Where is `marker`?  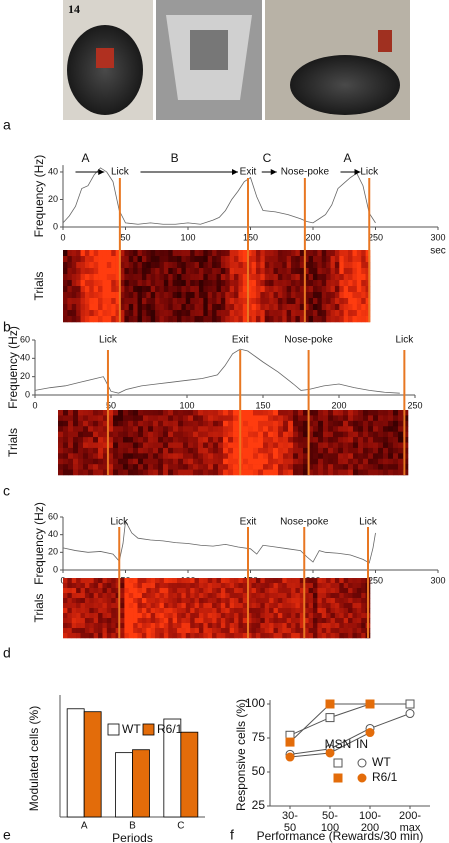 marker is located at coordinates (290, 757).